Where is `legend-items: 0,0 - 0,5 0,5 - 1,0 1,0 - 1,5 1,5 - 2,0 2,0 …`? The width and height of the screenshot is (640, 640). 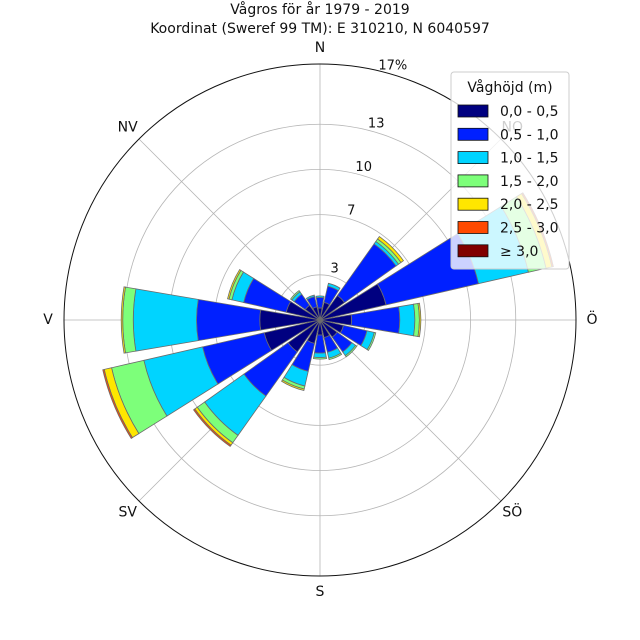
legend-items: 0,0 - 0,5 0,5 - 1,0 1,0 - 1,5 1,5 - 2,0 2,0 … is located at coordinates (507, 182).